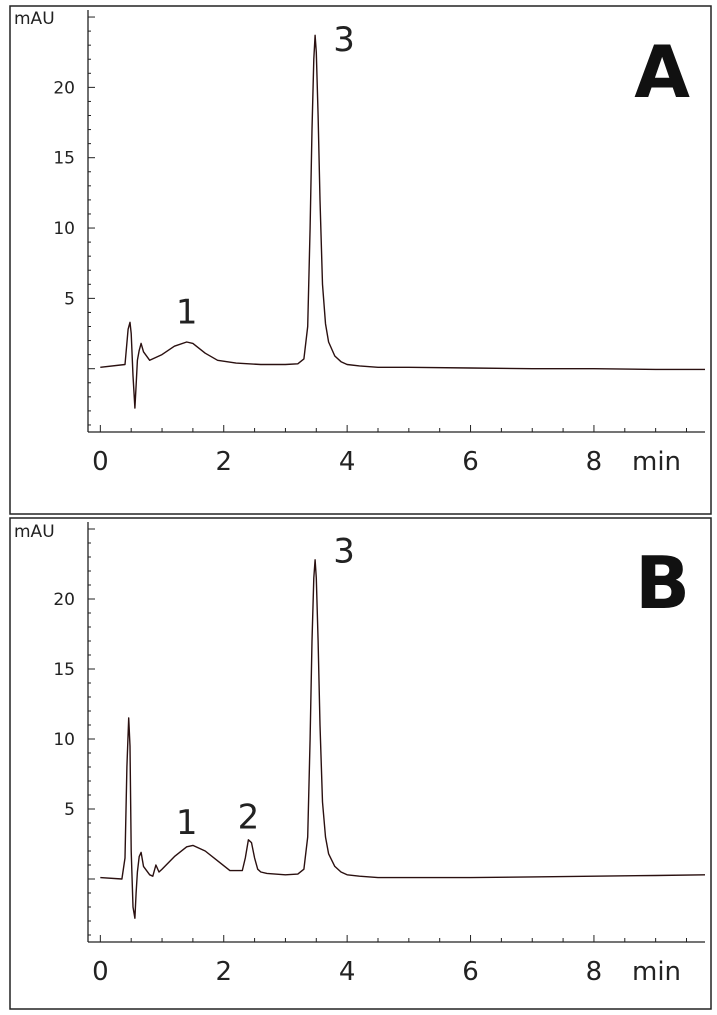 Image resolution: width=717 pixels, height=1015 pixels. What do you see at coordinates (594, 972) in the screenshot?
I see `panel-b-x-tick-label: 8` at bounding box center [594, 972].